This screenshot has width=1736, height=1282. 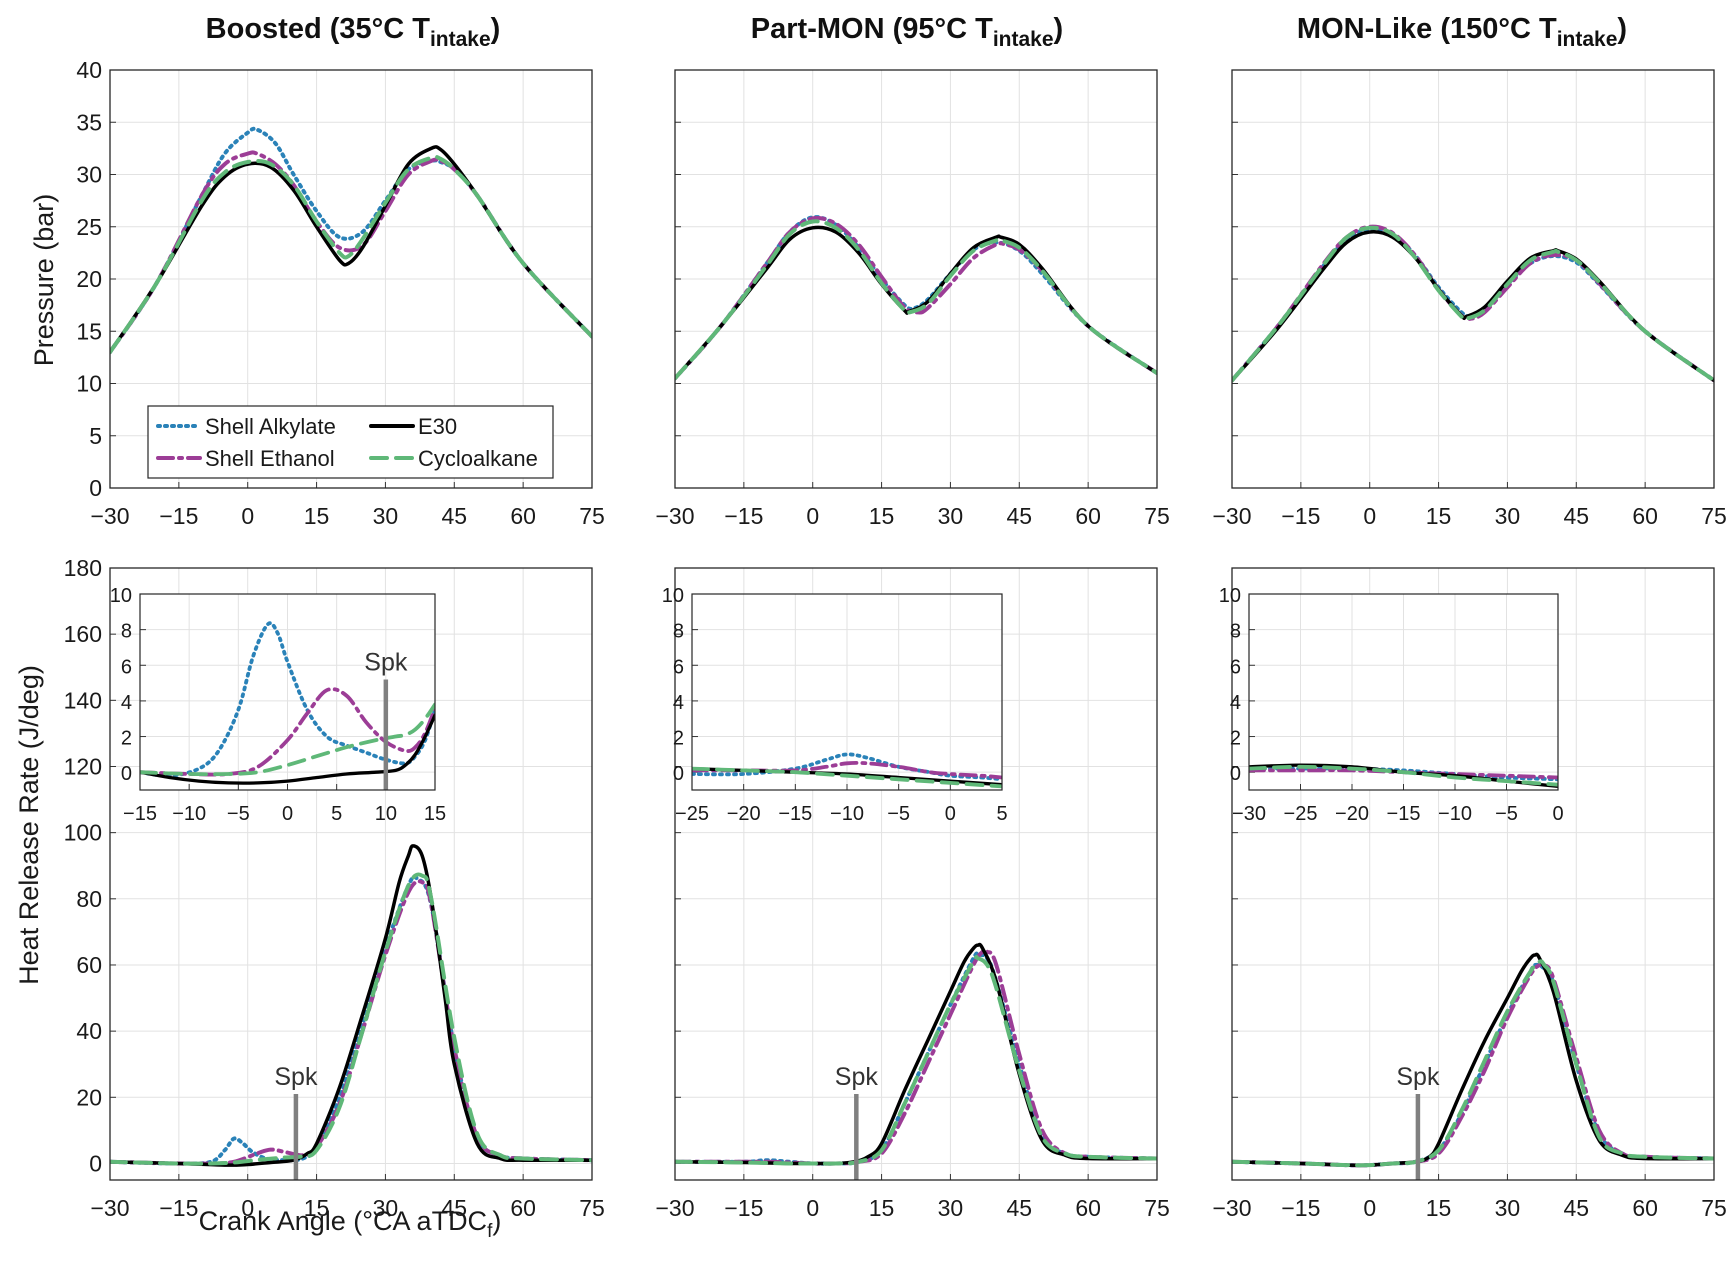 What do you see at coordinates (1714, 516) in the screenshot?
I see `pressure-mon-like-x-tick-label: 75` at bounding box center [1714, 516].